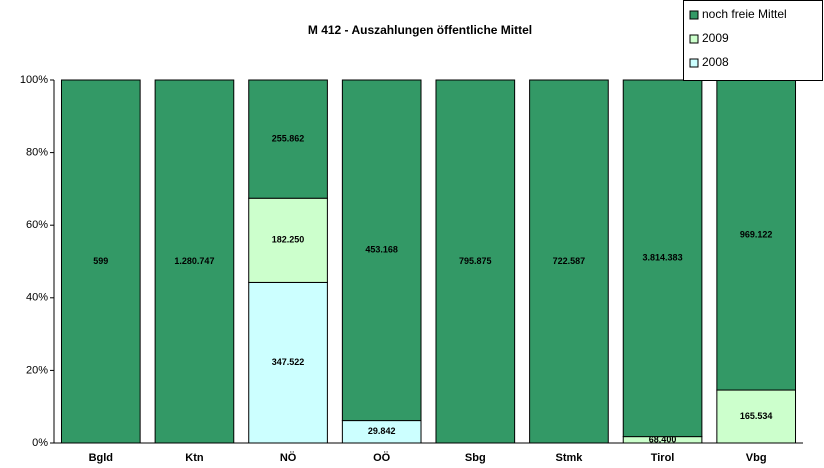 The width and height of the screenshot is (824, 468). Describe the element at coordinates (753, 40) in the screenshot. I see `legend-box` at that location.